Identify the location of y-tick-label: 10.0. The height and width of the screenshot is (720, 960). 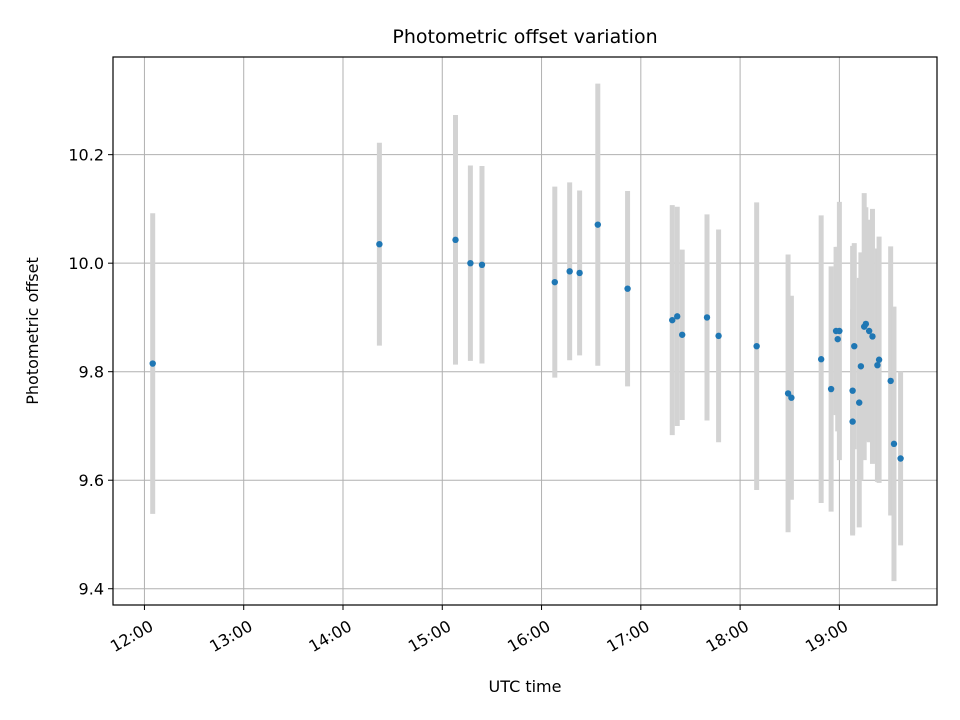
(86, 263).